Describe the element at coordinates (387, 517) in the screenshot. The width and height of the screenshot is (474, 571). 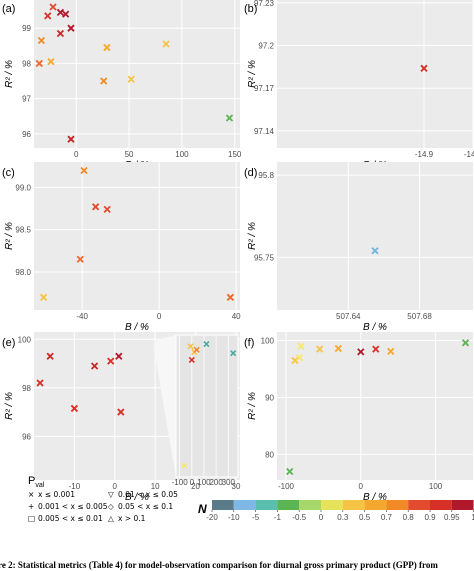
I see `colorbar-tick-label: 0.7` at that location.